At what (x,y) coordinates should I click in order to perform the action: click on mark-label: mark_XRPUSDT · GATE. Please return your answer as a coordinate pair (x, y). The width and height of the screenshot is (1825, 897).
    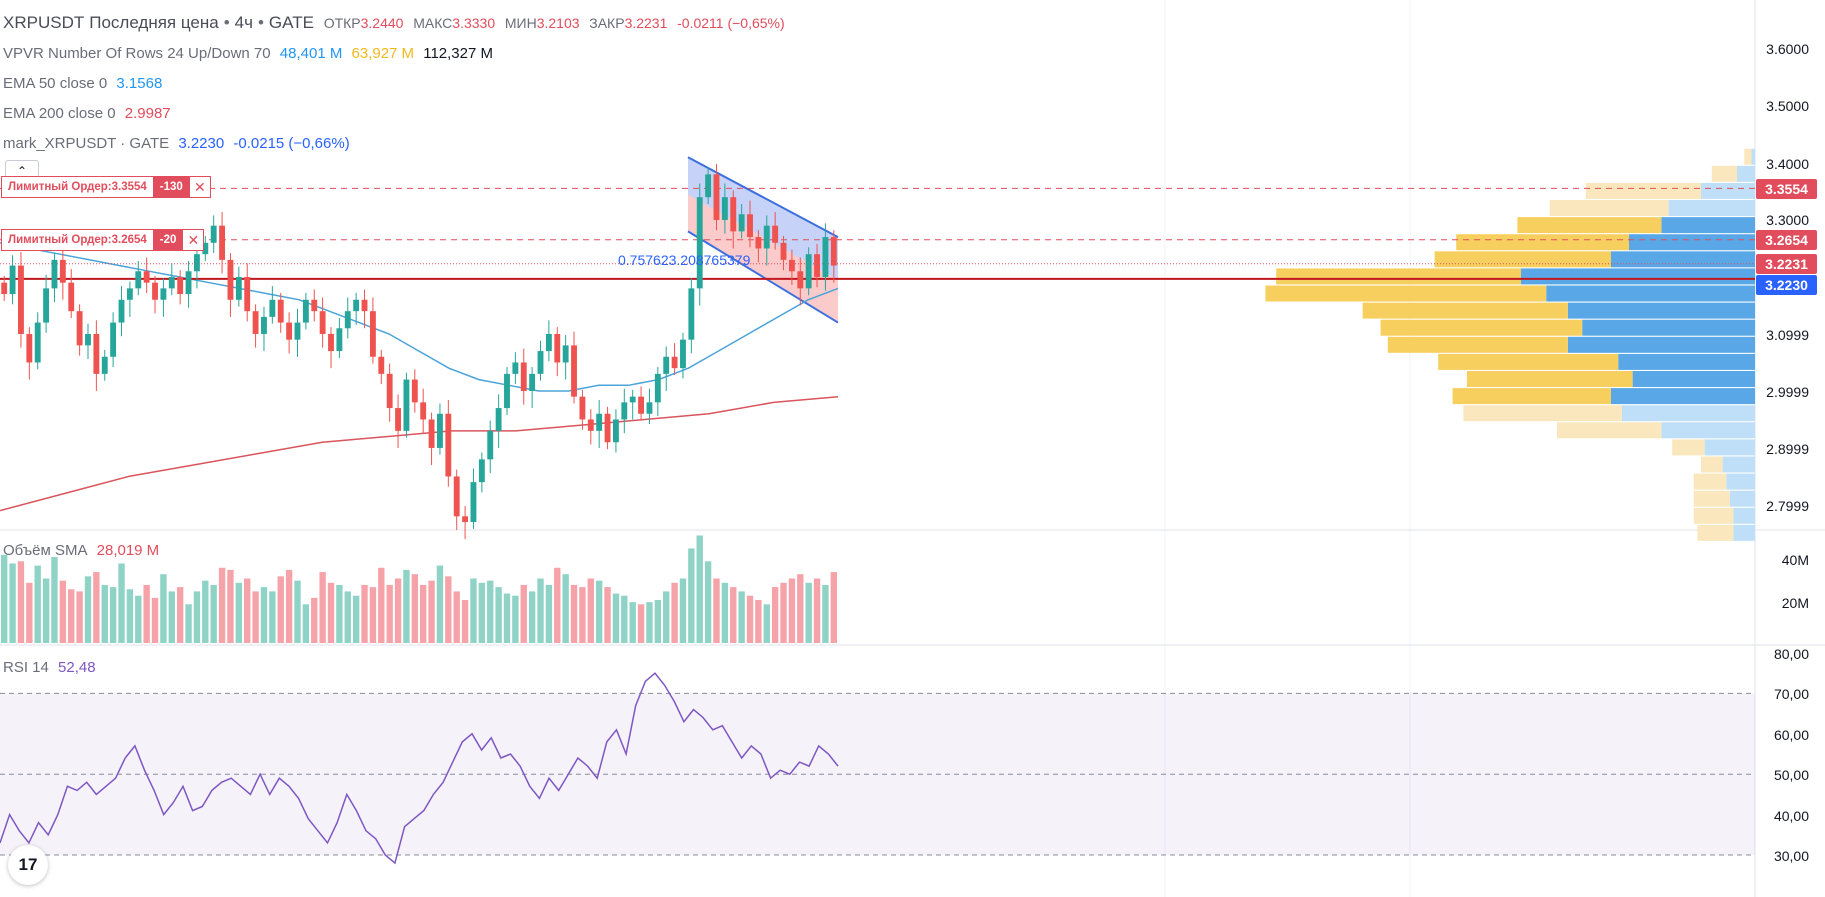
    Looking at the image, I should click on (86, 143).